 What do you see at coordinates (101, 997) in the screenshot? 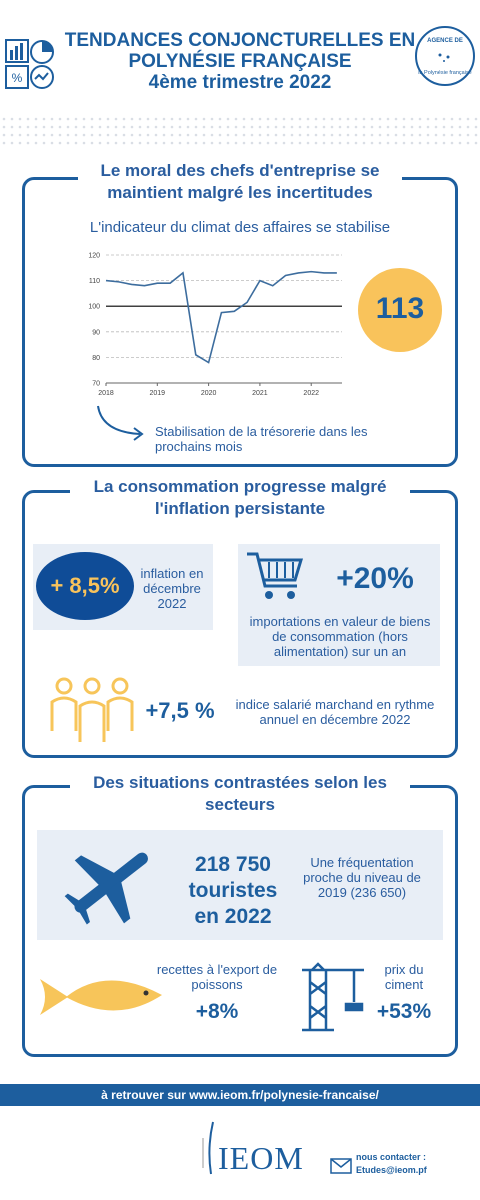
I see `fish-icon` at bounding box center [101, 997].